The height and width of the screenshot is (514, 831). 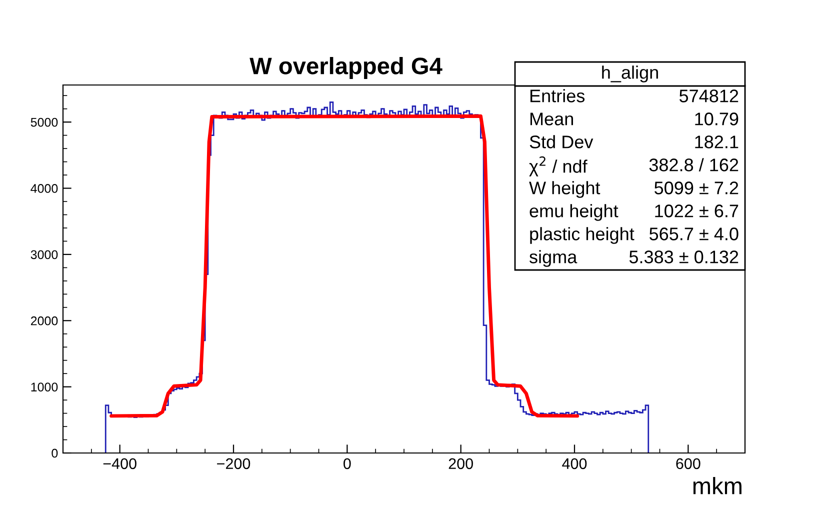 What do you see at coordinates (557, 95) in the screenshot?
I see `annotation: Entries` at bounding box center [557, 95].